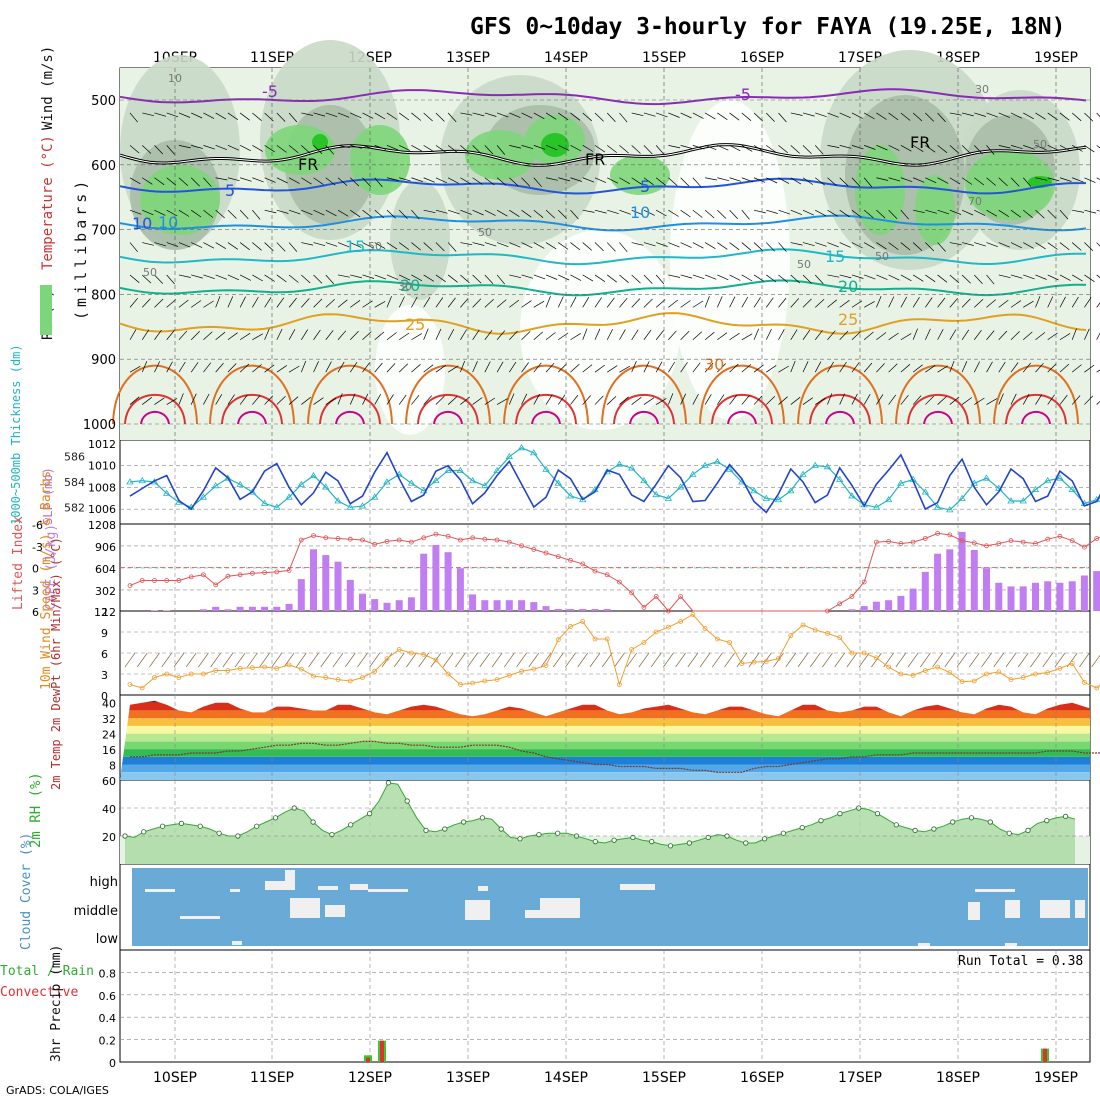 This screenshot has width=1100, height=1100. I want to click on date-label-bottom: 16SEP, so click(762, 1078).